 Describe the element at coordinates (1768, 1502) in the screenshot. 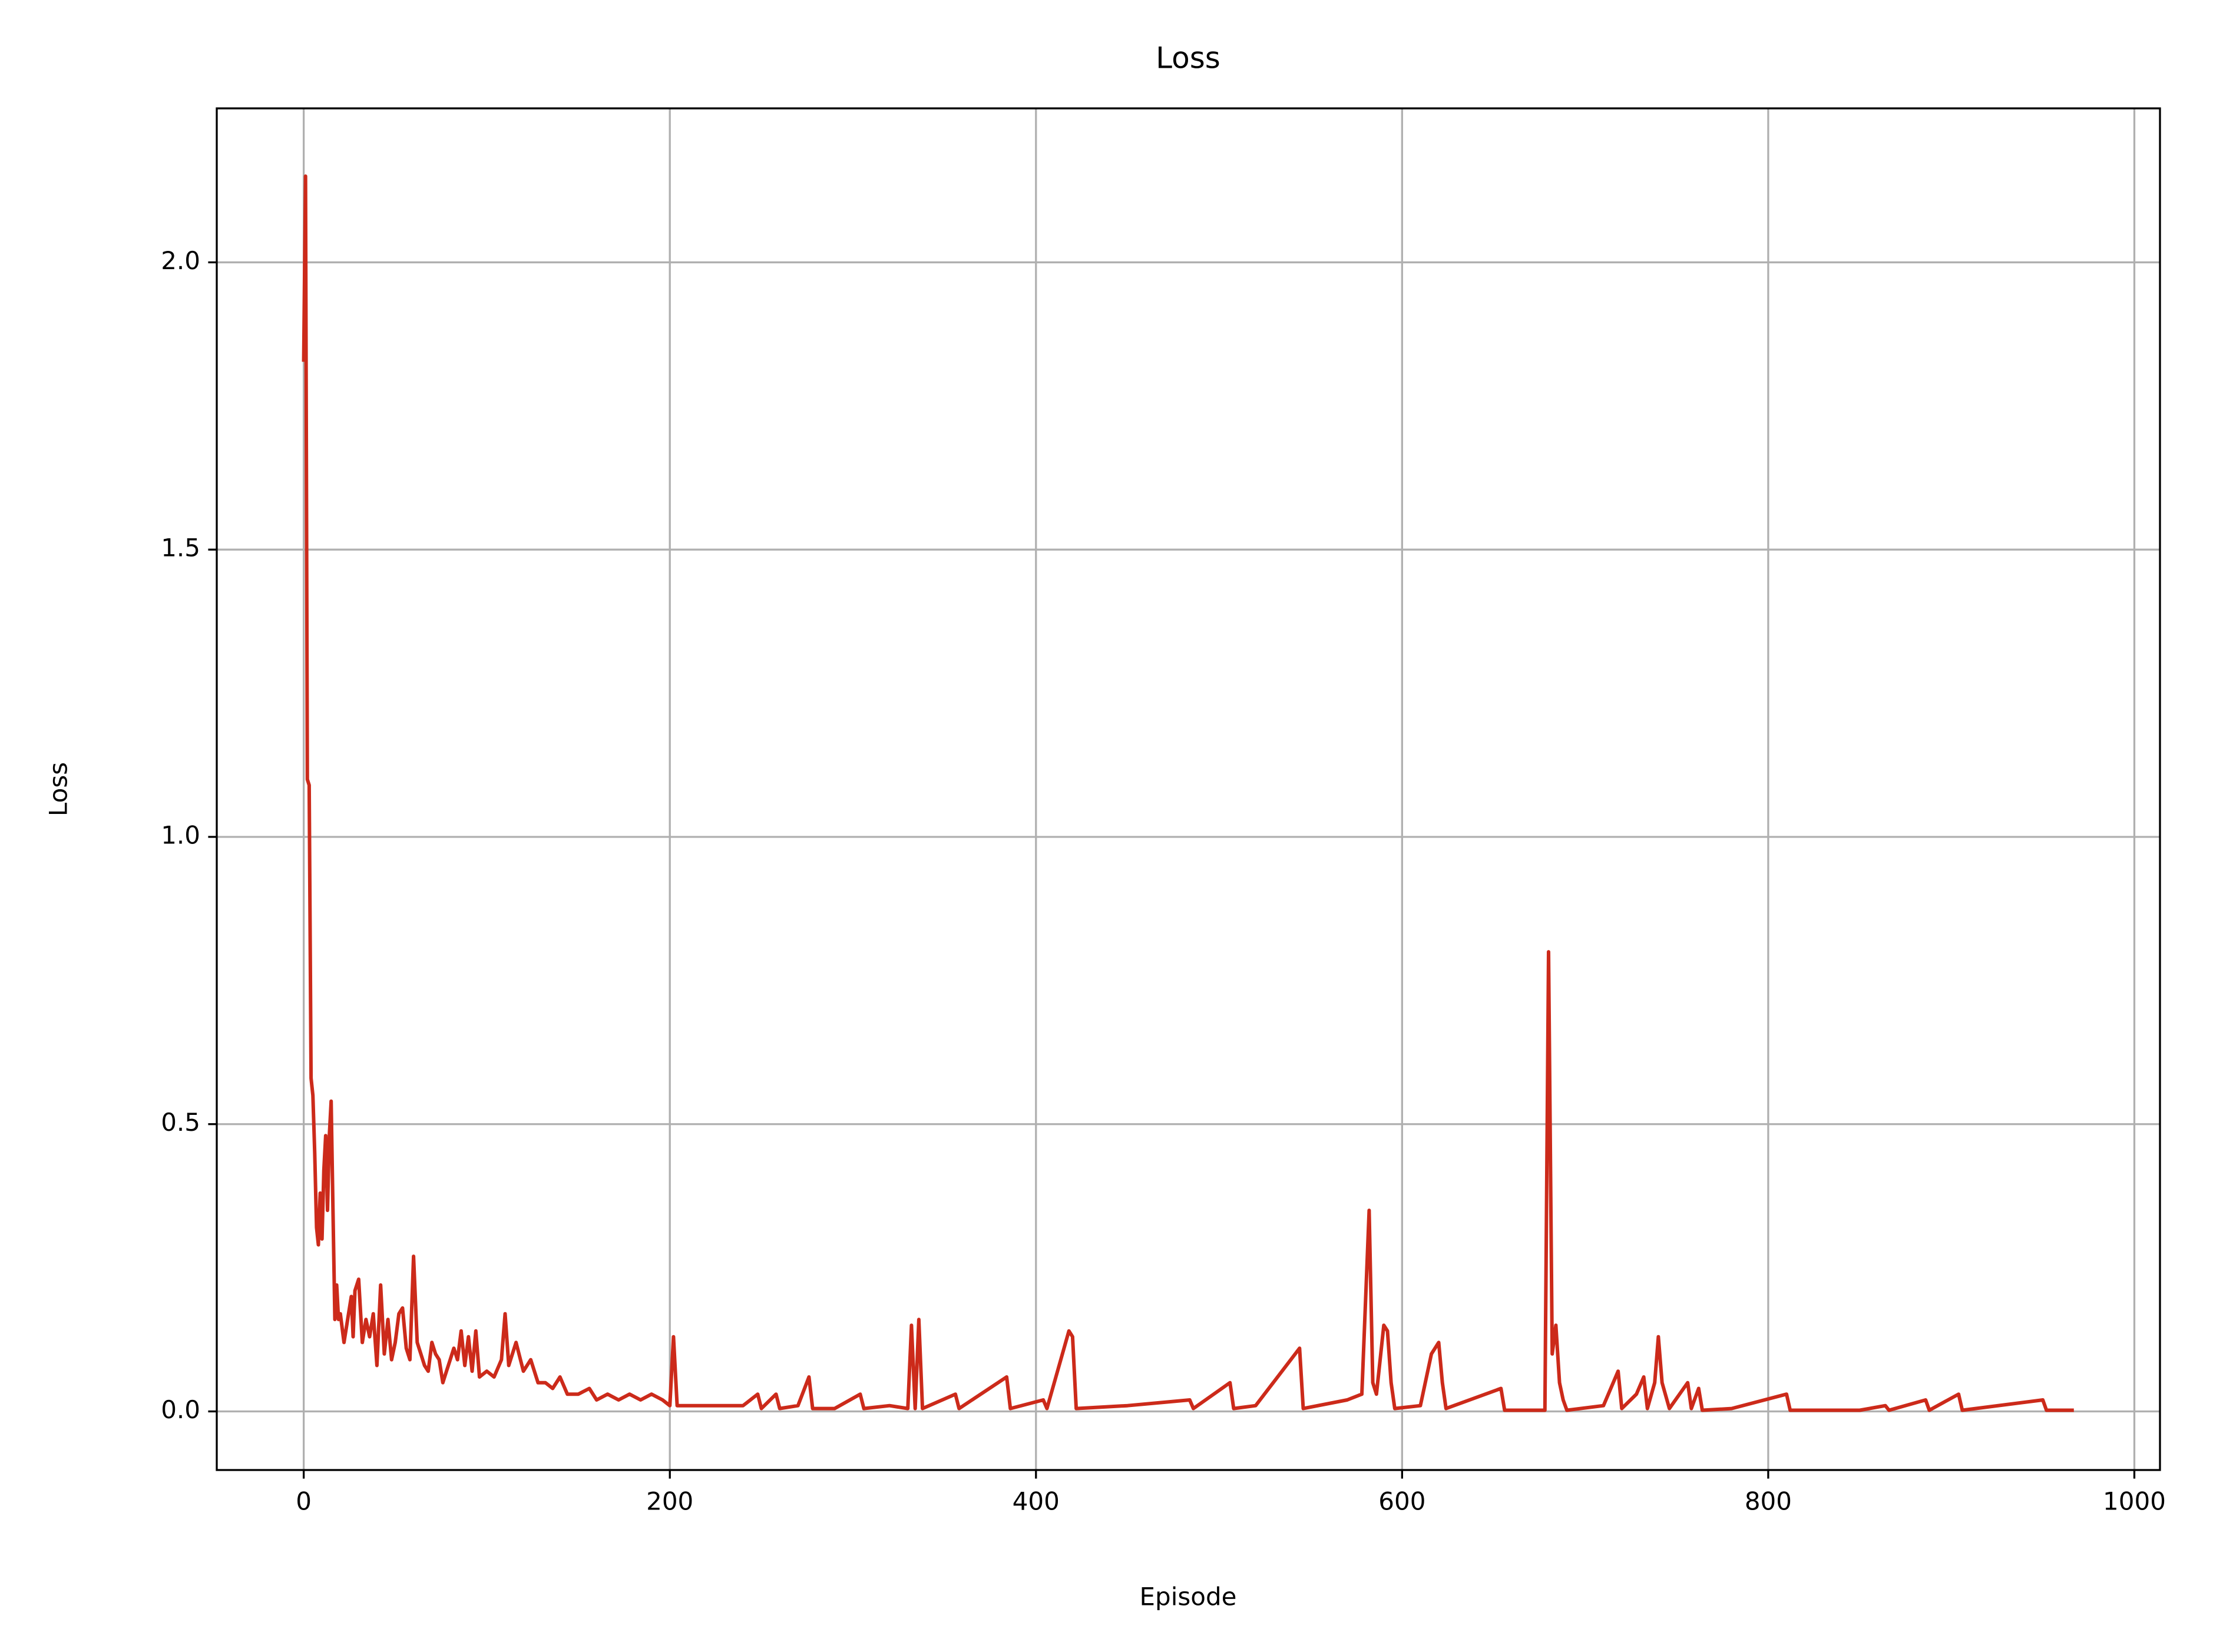

I see `x-tick-label: 800` at that location.